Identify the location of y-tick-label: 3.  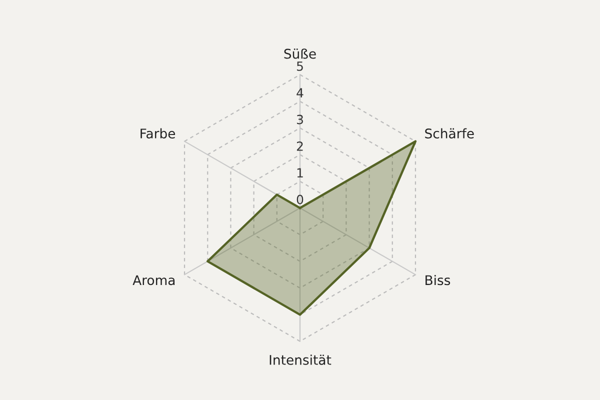
(299, 119).